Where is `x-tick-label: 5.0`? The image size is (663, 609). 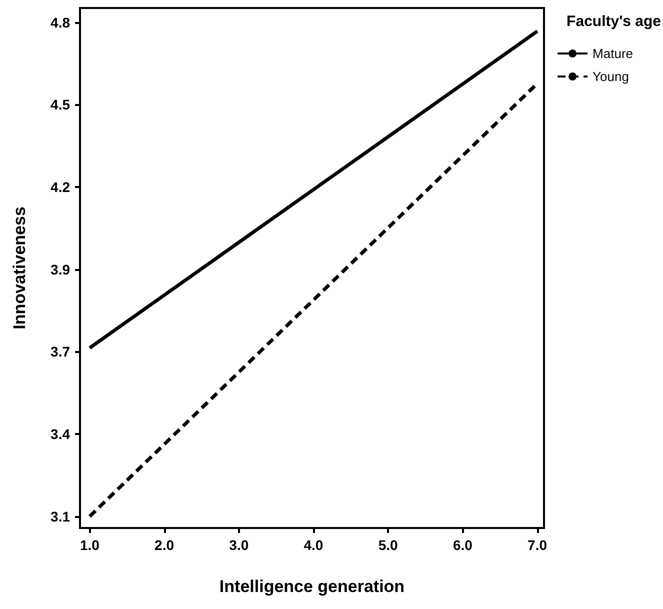
x-tick-label: 5.0 is located at coordinates (388, 545).